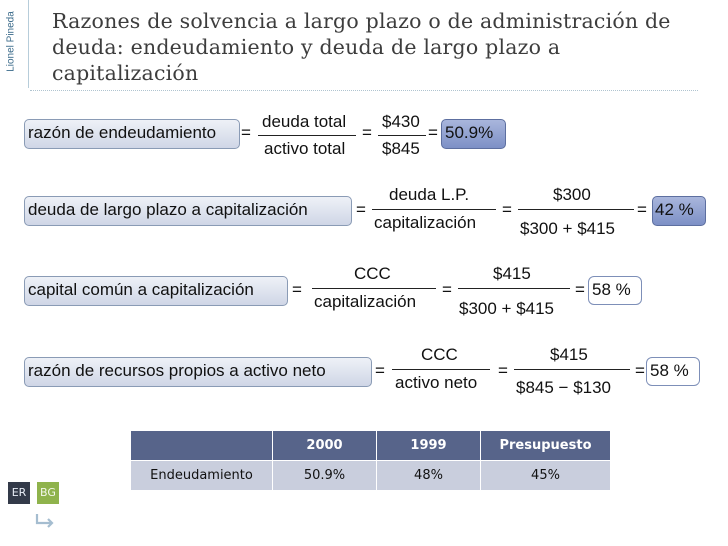 This screenshot has width=728, height=546. Describe the element at coordinates (428, 445) in the screenshot. I see `table-header-cell: 1999` at that location.